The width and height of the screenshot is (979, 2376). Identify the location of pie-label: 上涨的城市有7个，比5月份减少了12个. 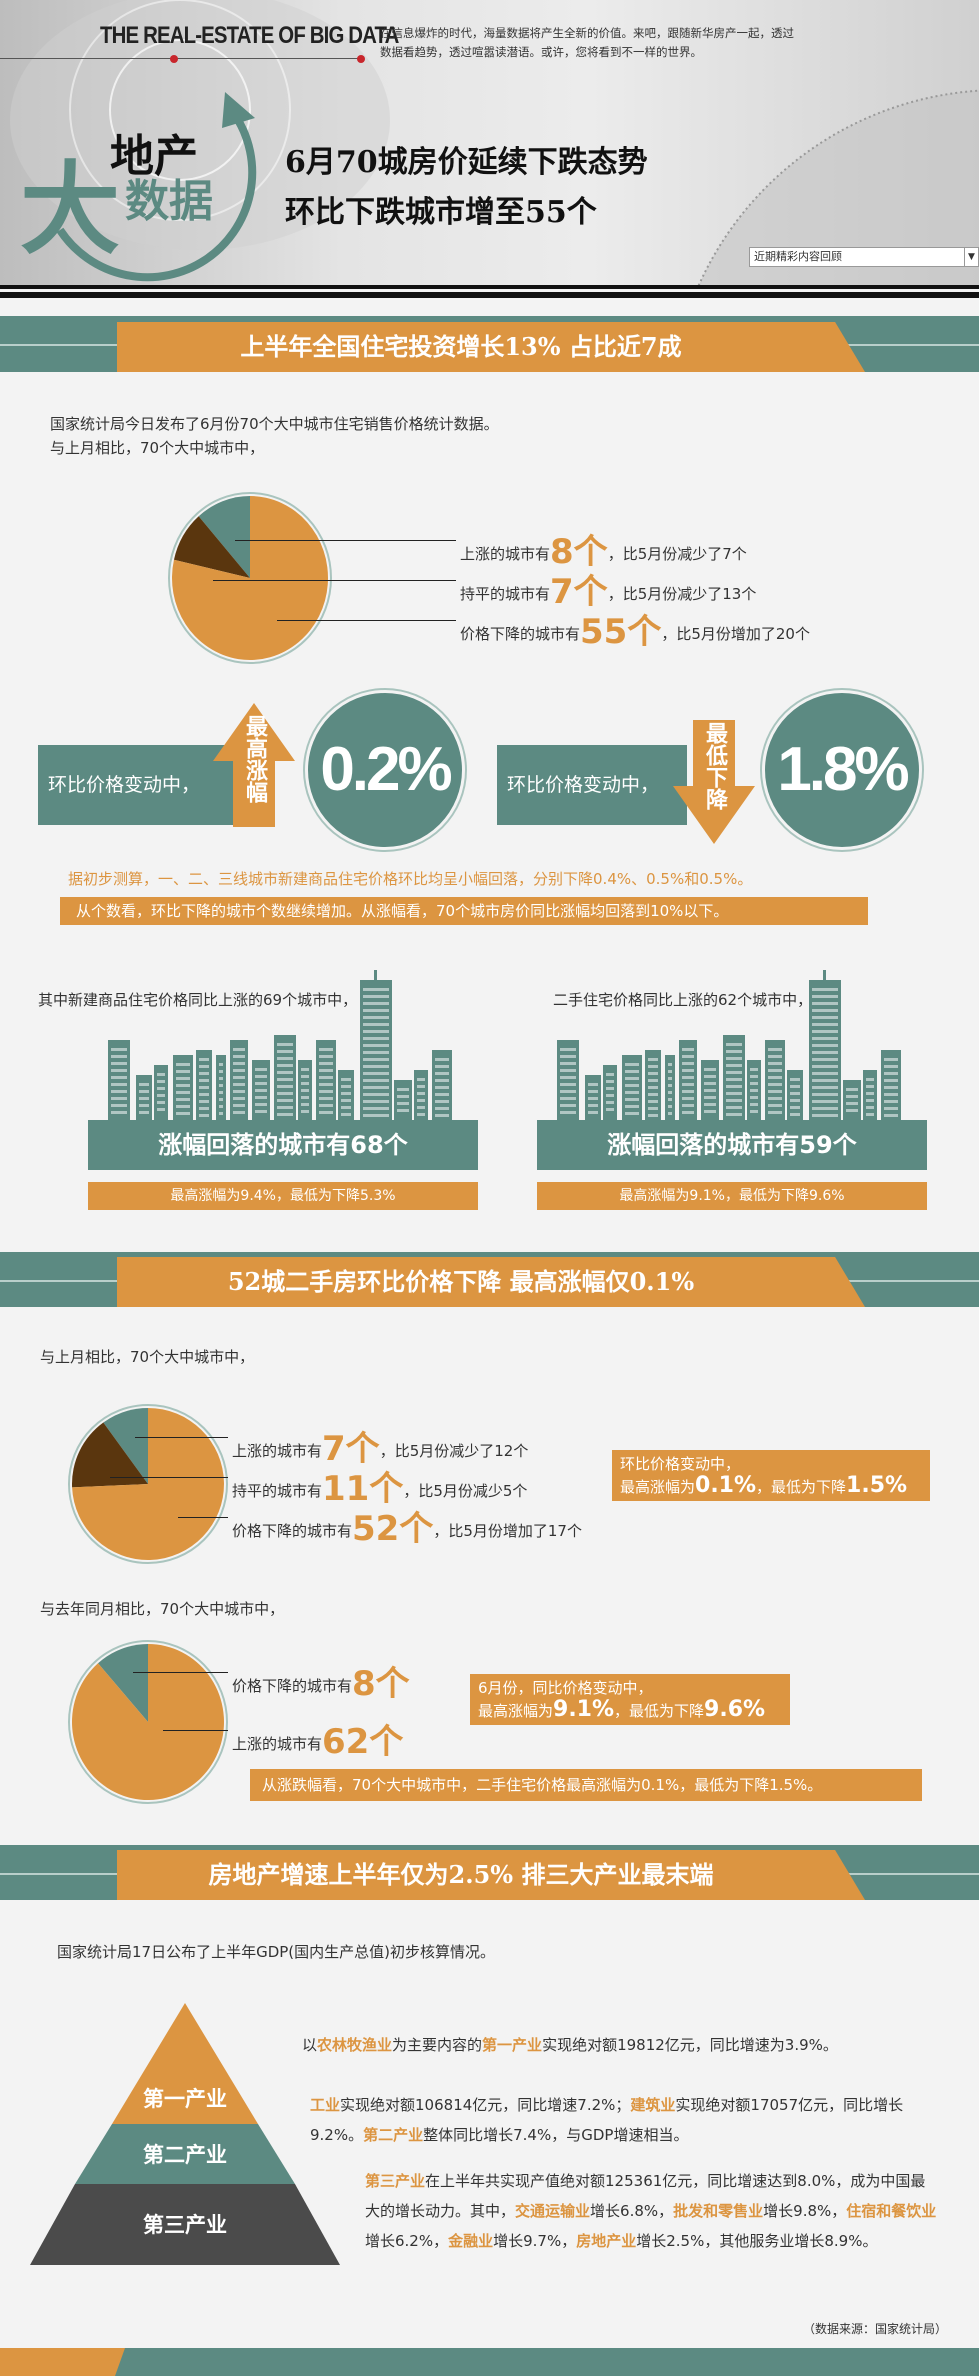
(380, 1449).